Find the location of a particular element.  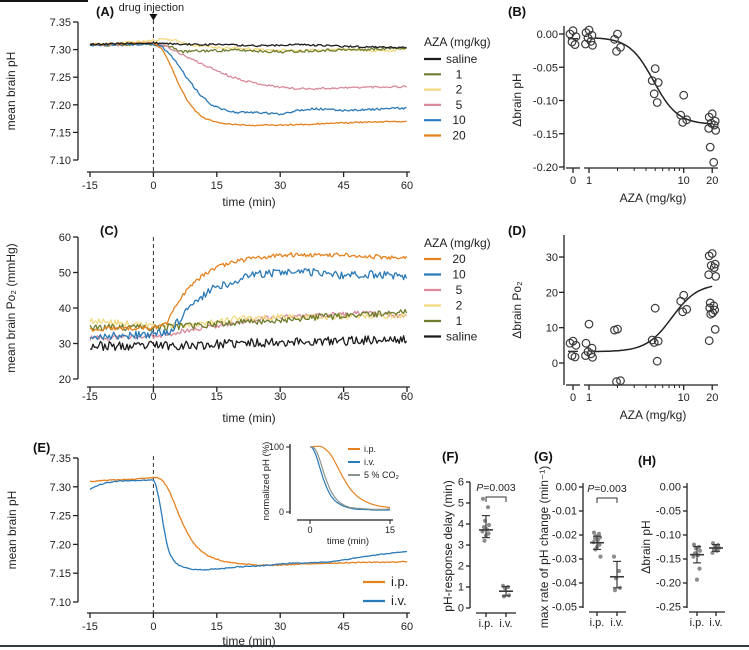

y-axis-title: Δbrain pH is located at coordinates (517, 99).